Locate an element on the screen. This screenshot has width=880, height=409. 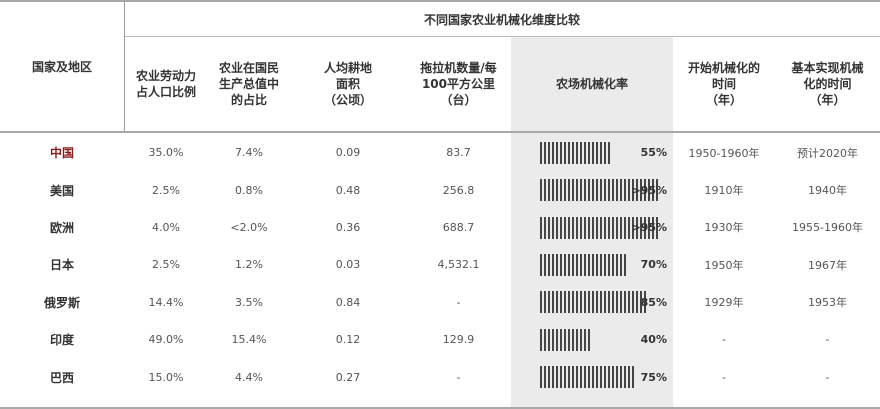
gdp-share-cell: 15.4% is located at coordinates (249, 340).